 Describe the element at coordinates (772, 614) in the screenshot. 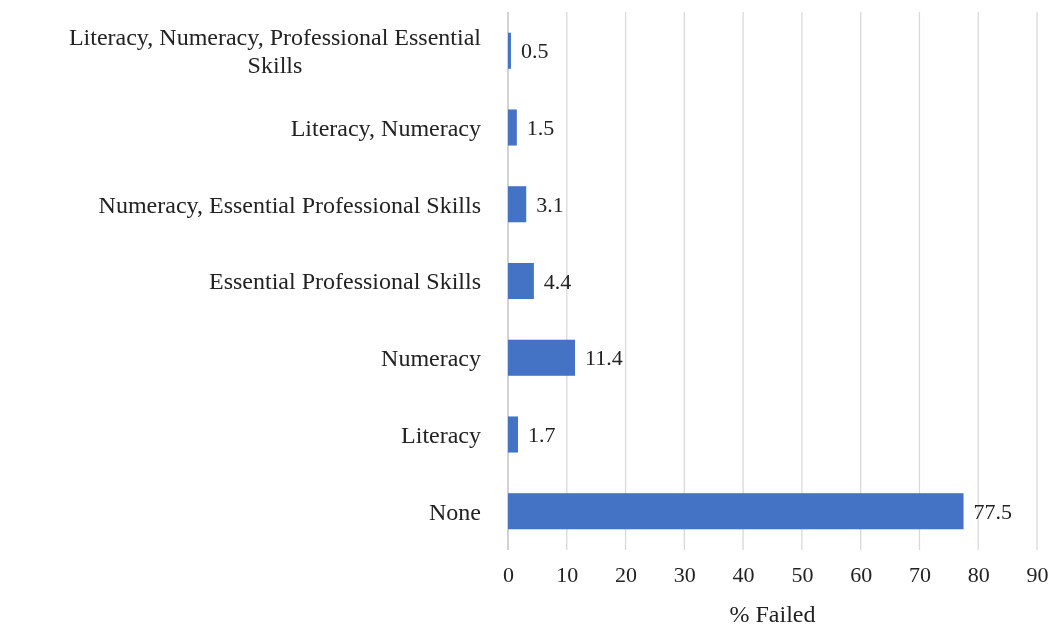

I see `x-axis-title: % Failed` at that location.